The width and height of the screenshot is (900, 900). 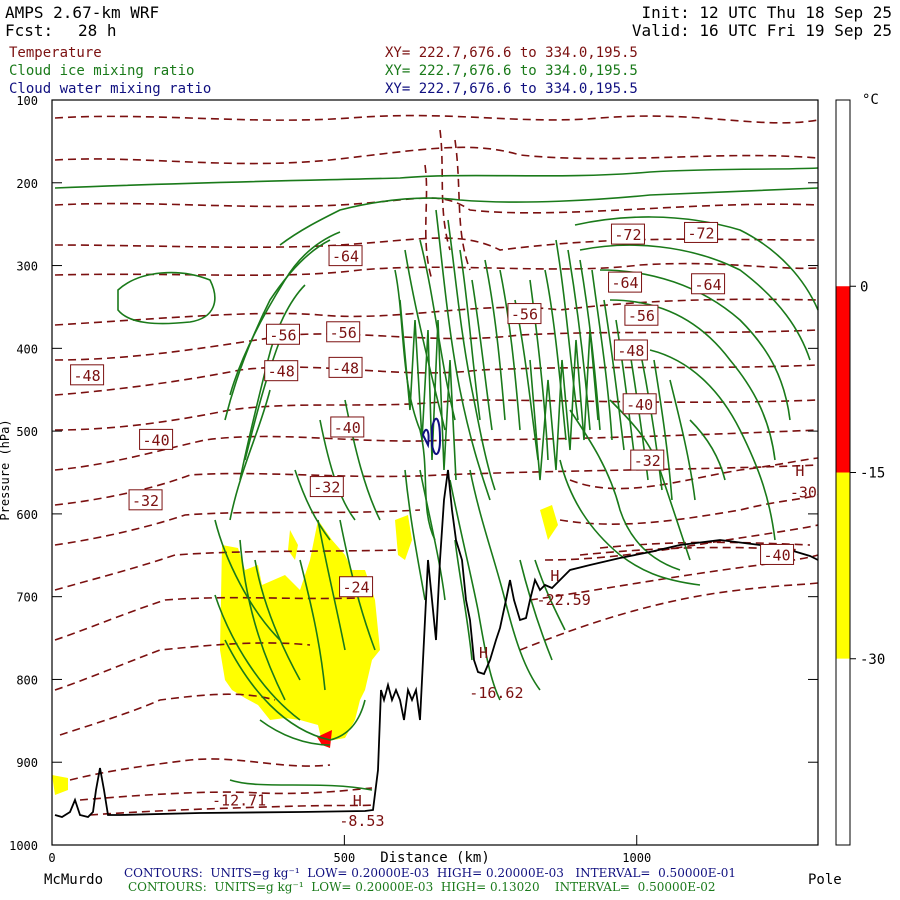 I want to click on temperature-label: -8.53, so click(x=361, y=821).